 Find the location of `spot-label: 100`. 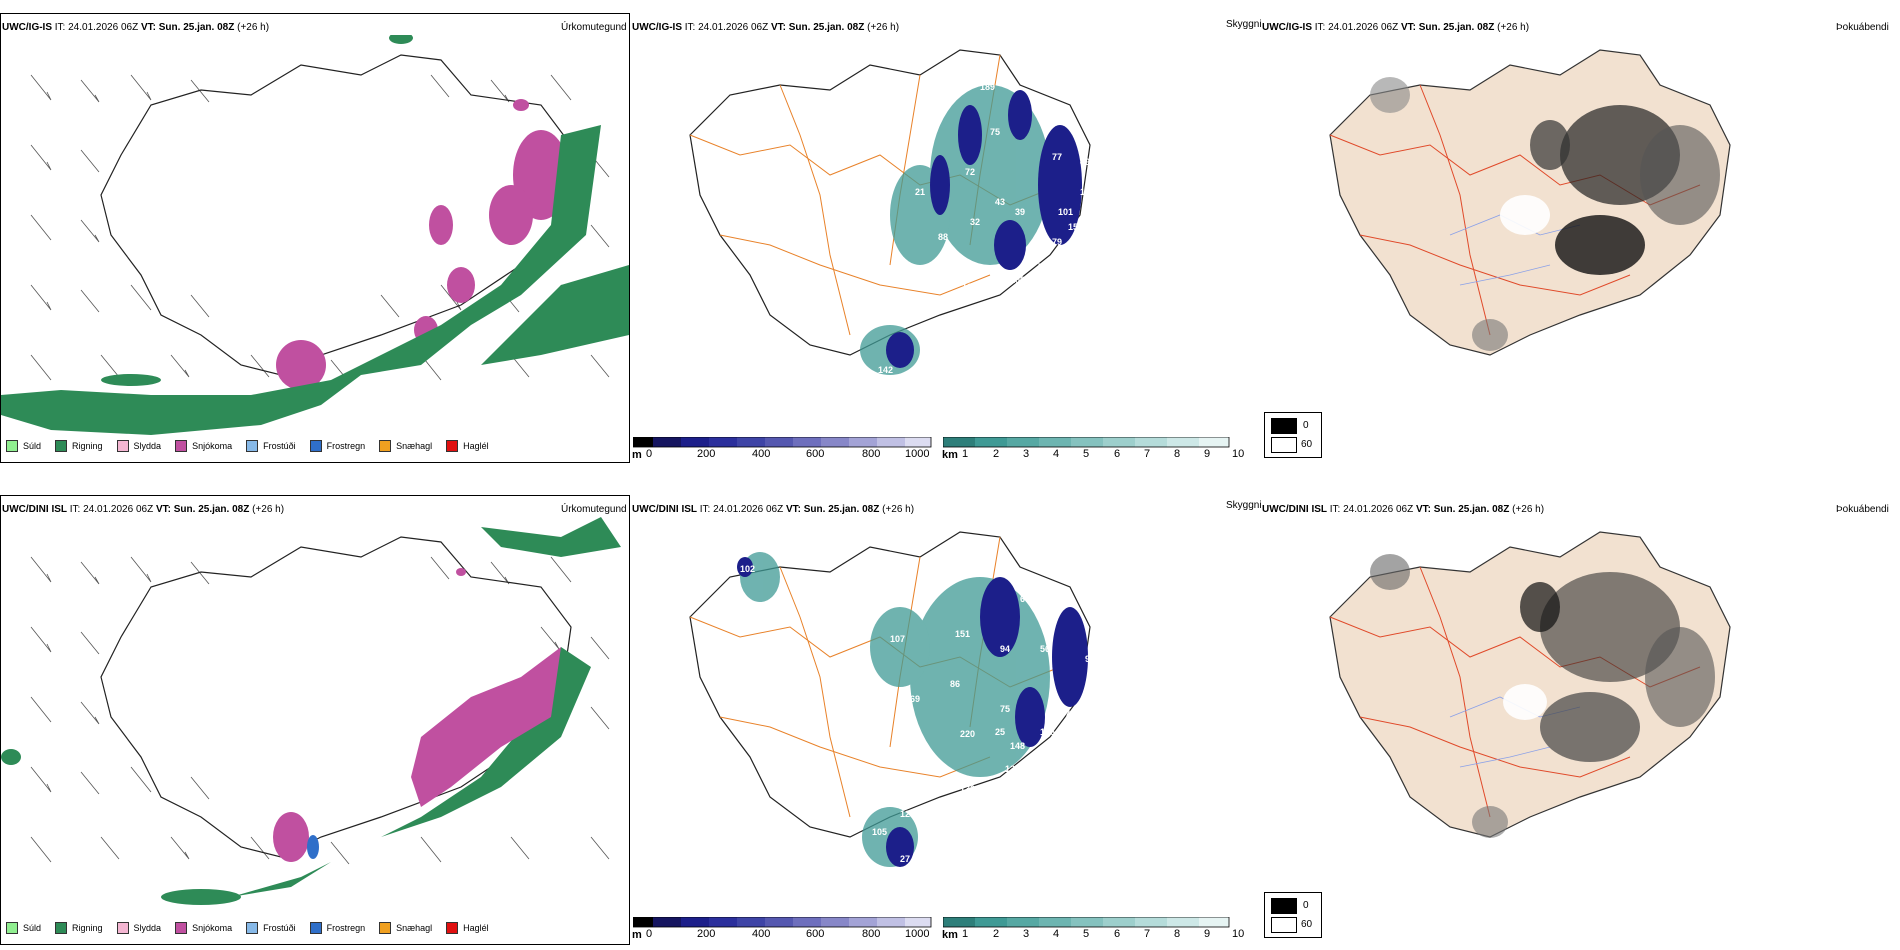

spot-label: 100 is located at coordinates (1017, 280).